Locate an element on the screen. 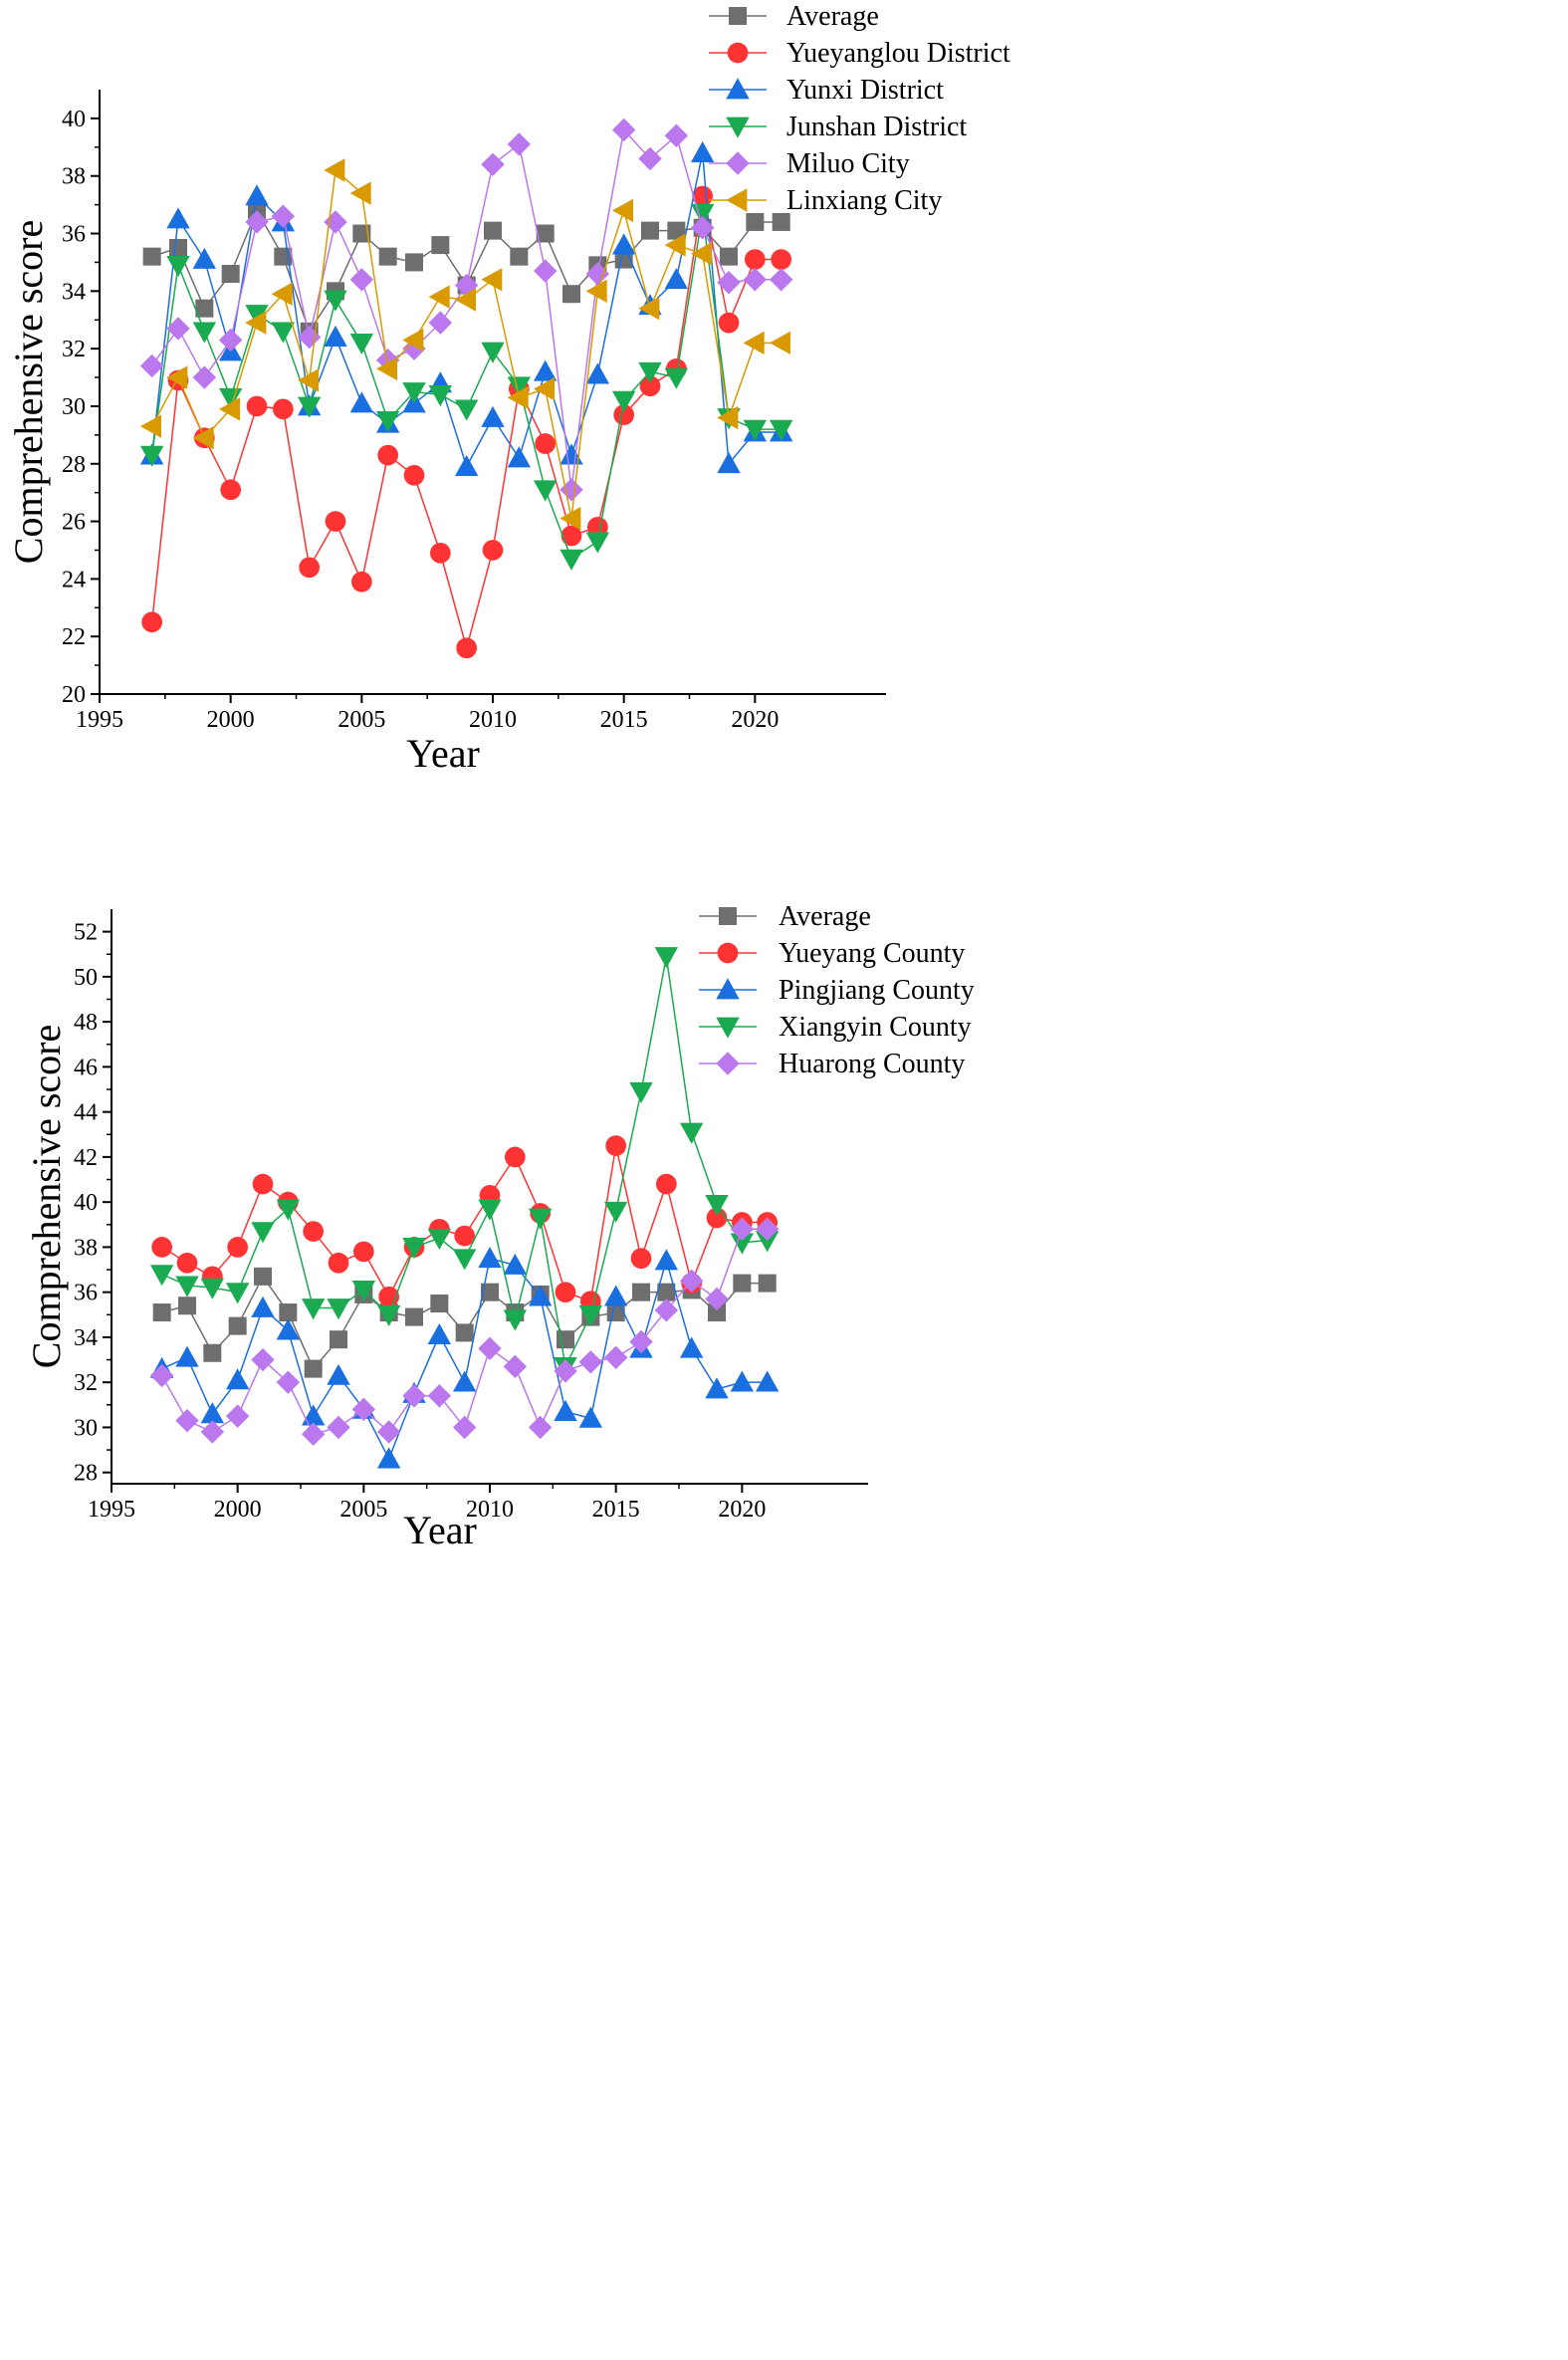 The width and height of the screenshot is (1568, 2360). series-average is located at coordinates (465, 1322).